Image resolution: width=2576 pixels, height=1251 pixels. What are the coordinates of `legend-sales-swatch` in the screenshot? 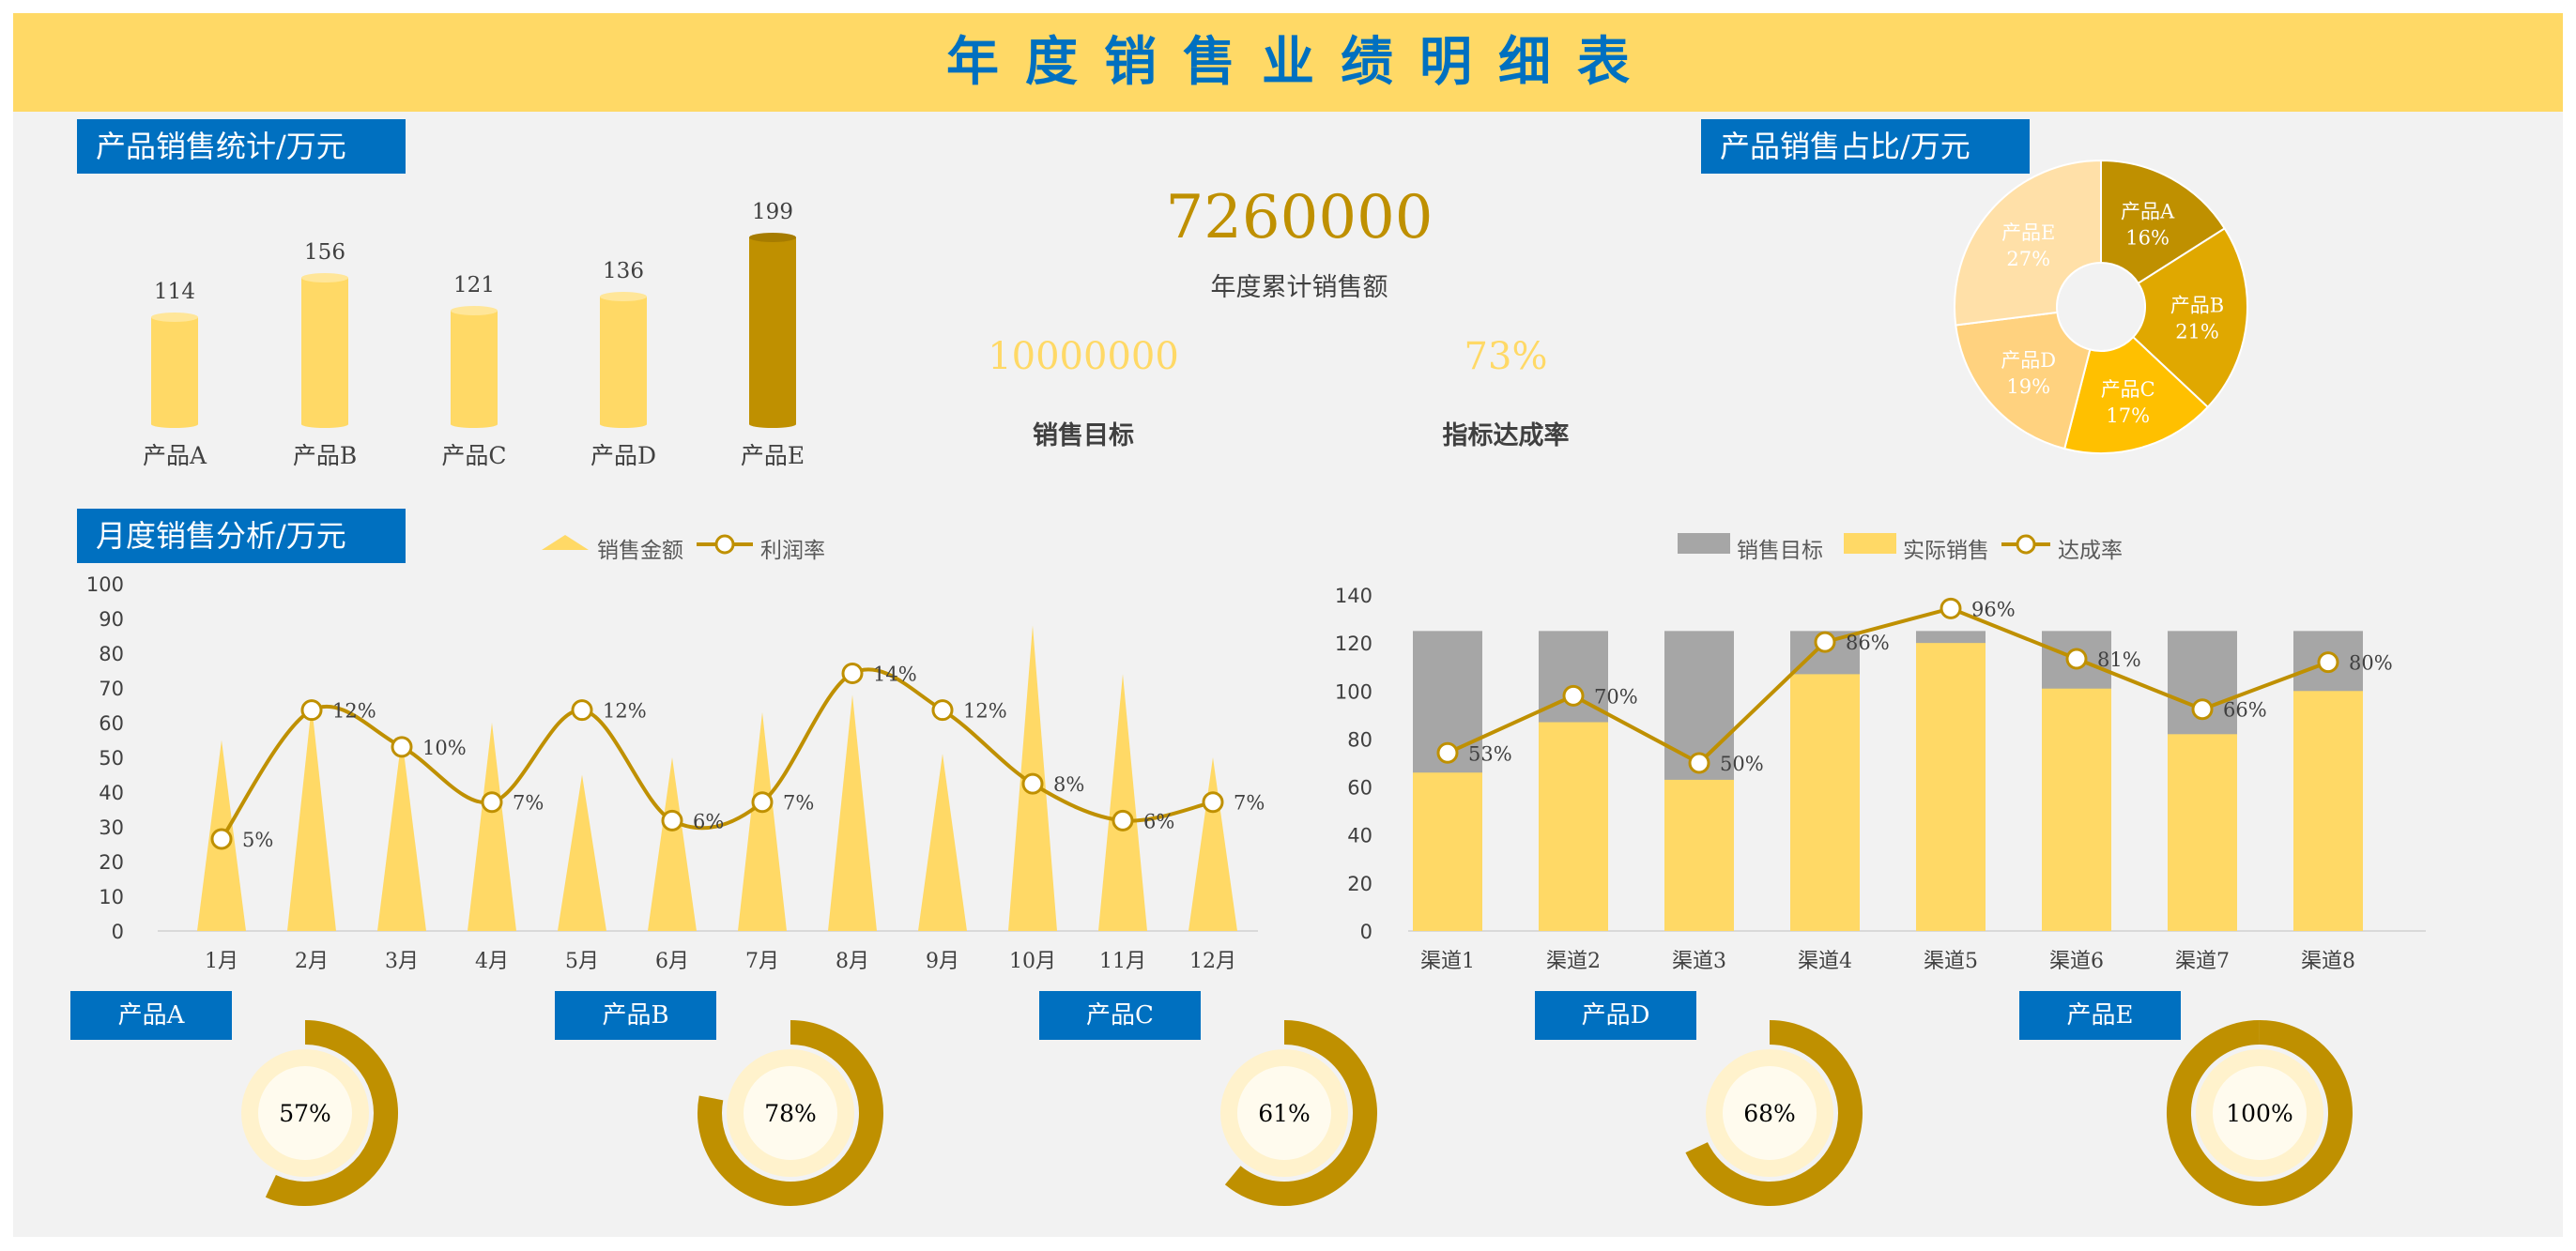 It's located at (566, 543).